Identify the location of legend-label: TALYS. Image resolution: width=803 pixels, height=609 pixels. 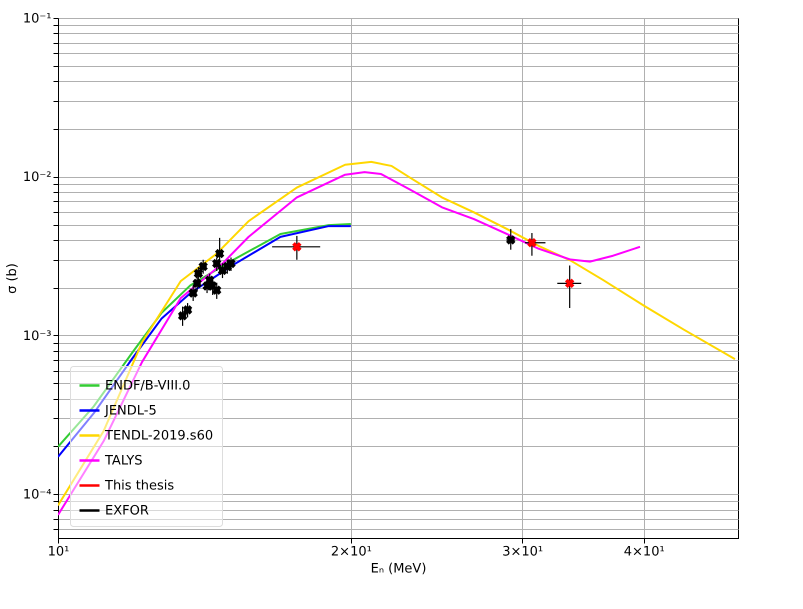
(123, 461).